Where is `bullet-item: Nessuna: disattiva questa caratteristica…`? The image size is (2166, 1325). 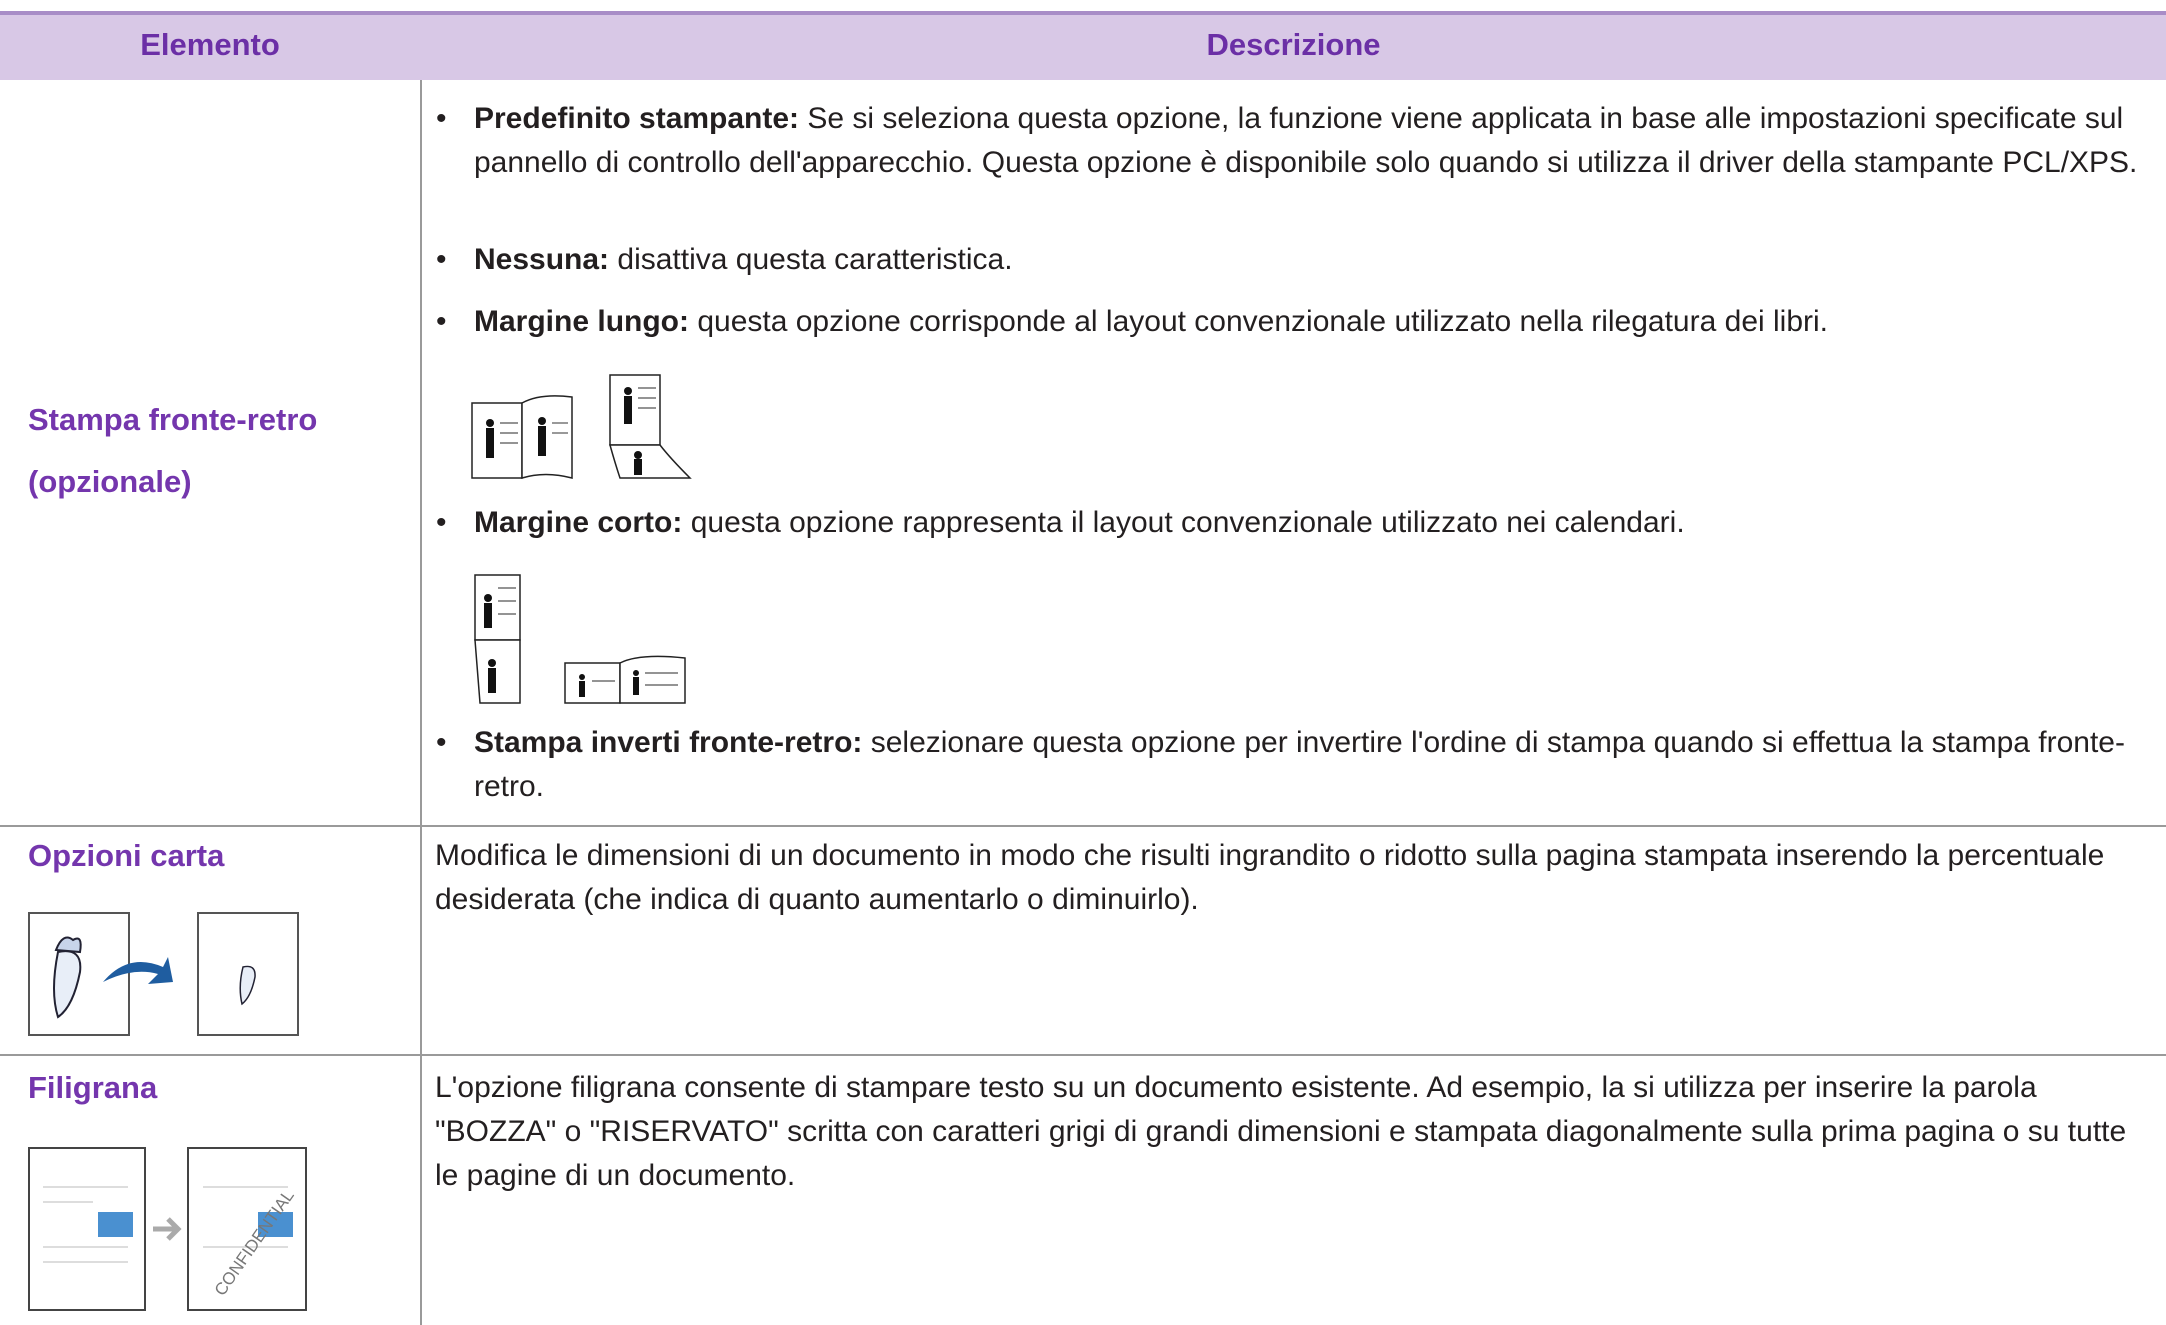 bullet-item: Nessuna: disattiva questa caratteristica… is located at coordinates (1314, 260).